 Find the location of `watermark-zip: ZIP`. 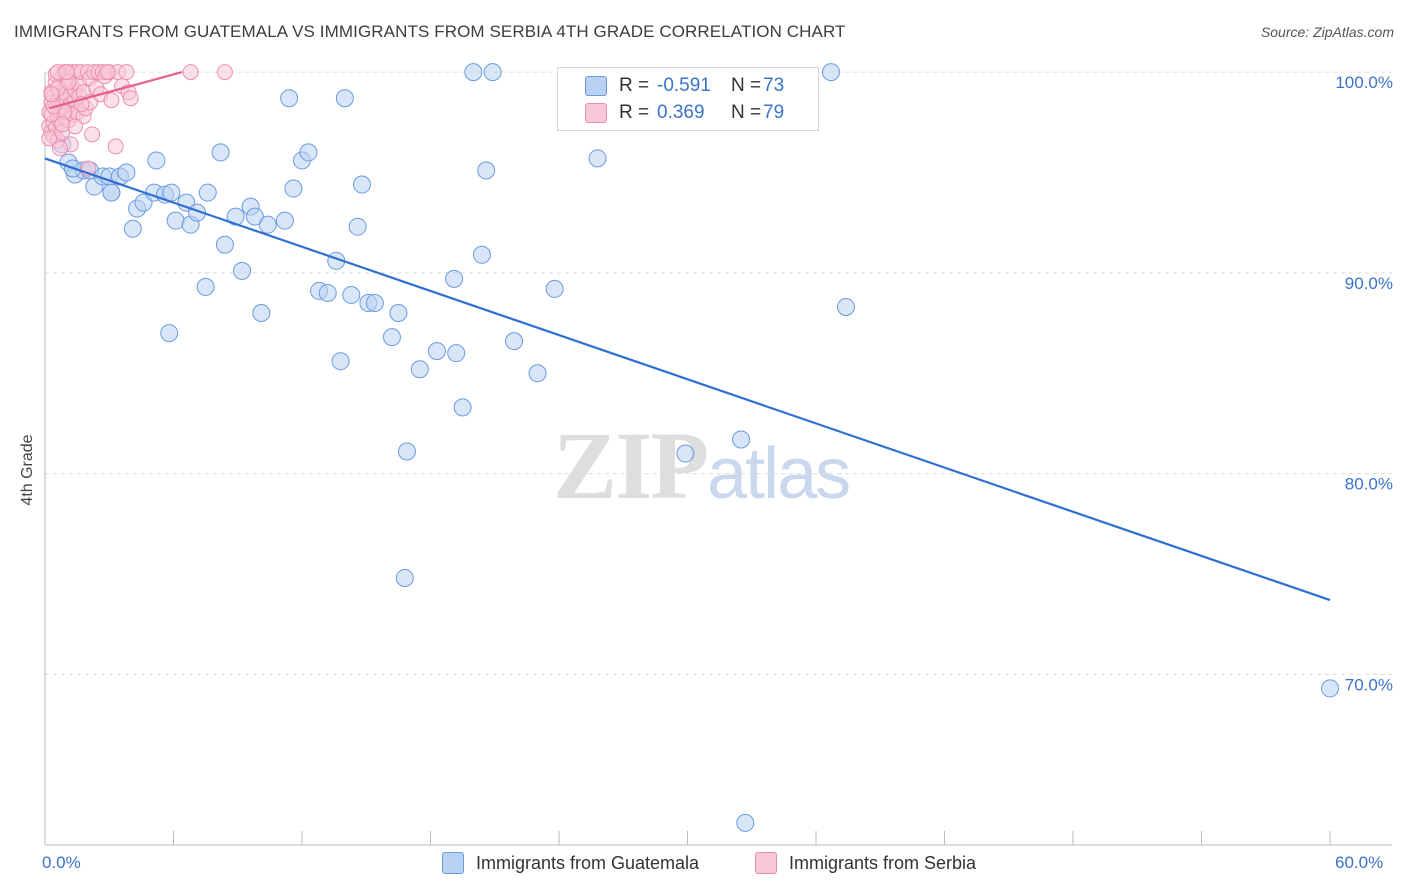

watermark-zip: ZIP is located at coordinates (631, 465).